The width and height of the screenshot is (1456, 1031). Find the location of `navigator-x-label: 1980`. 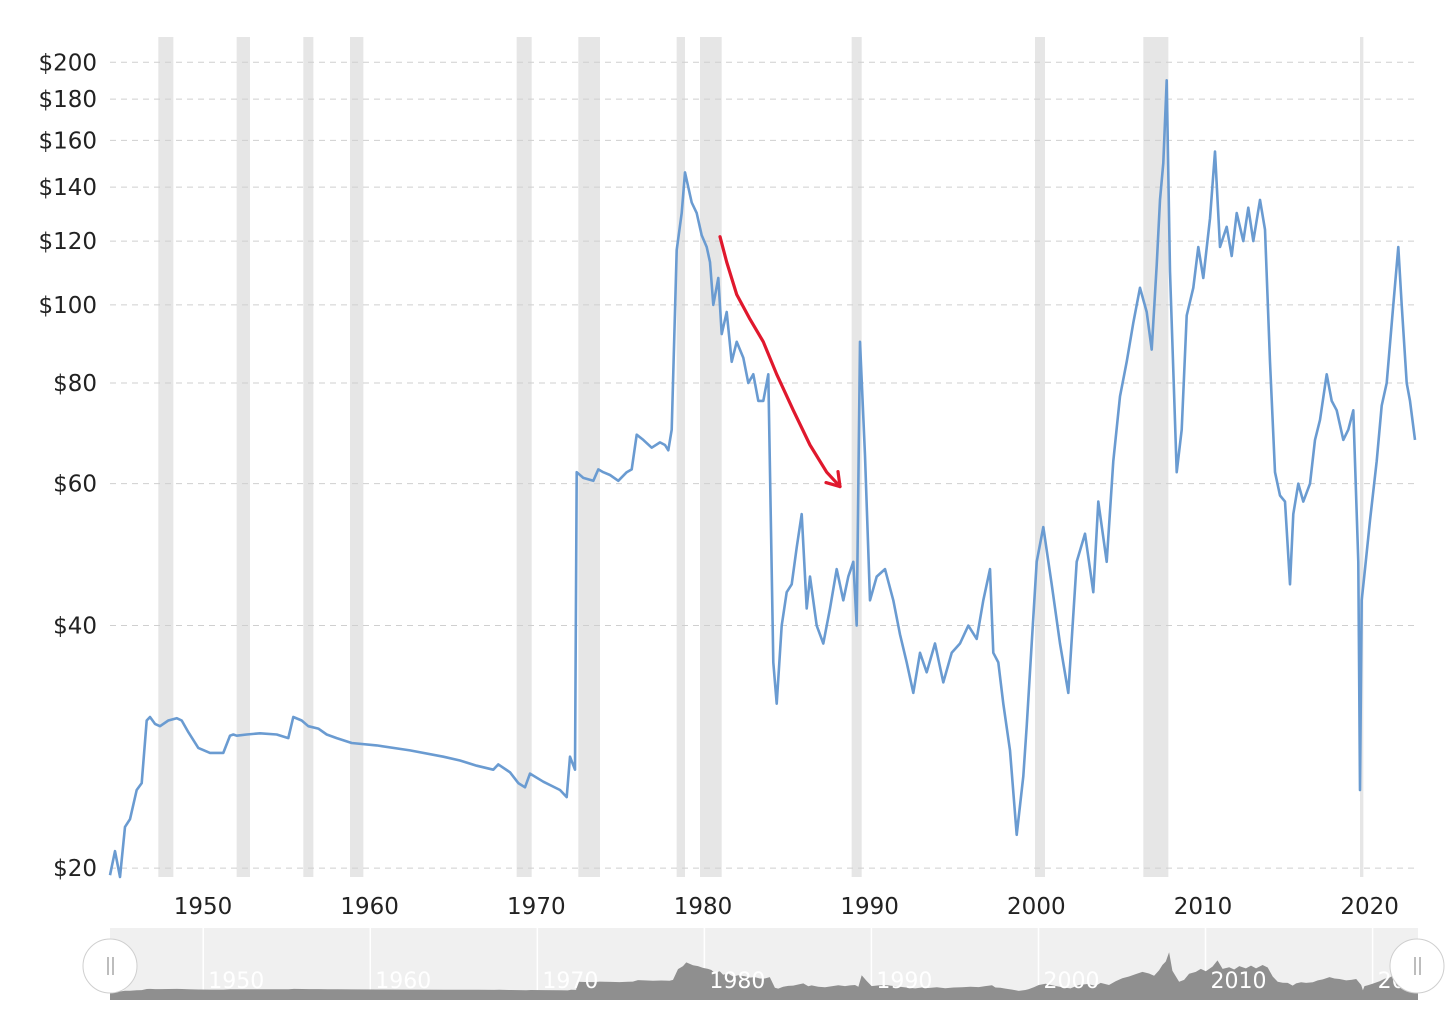

navigator-x-label: 1980 is located at coordinates (737, 981).